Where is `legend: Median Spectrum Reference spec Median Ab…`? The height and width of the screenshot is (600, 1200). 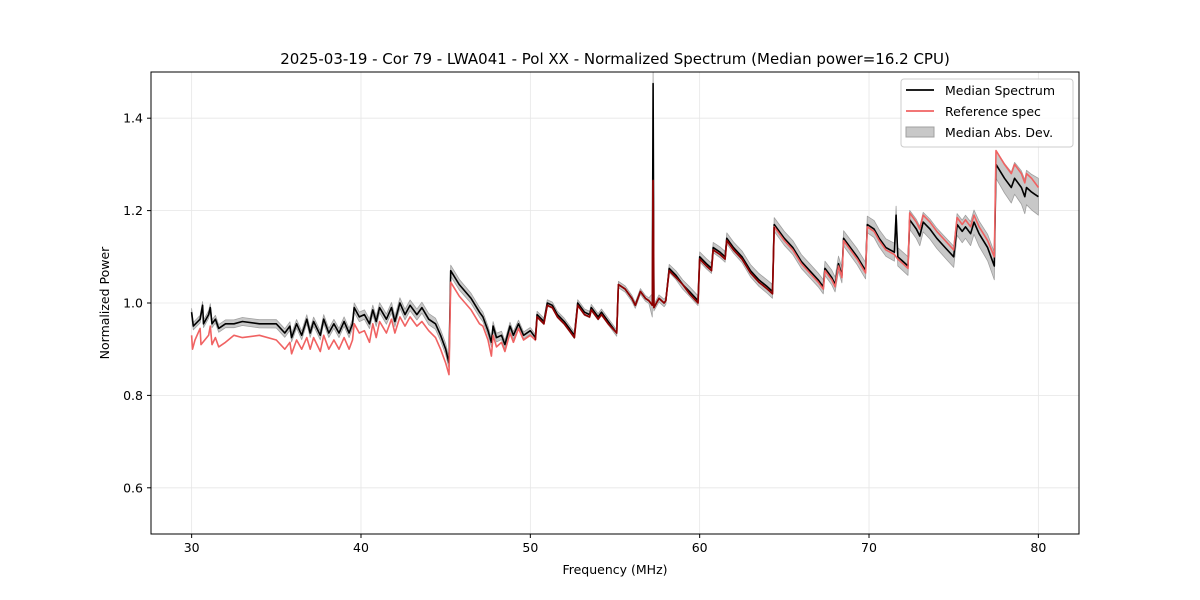
legend: Median Spectrum Reference spec Median Ab… is located at coordinates (987, 113).